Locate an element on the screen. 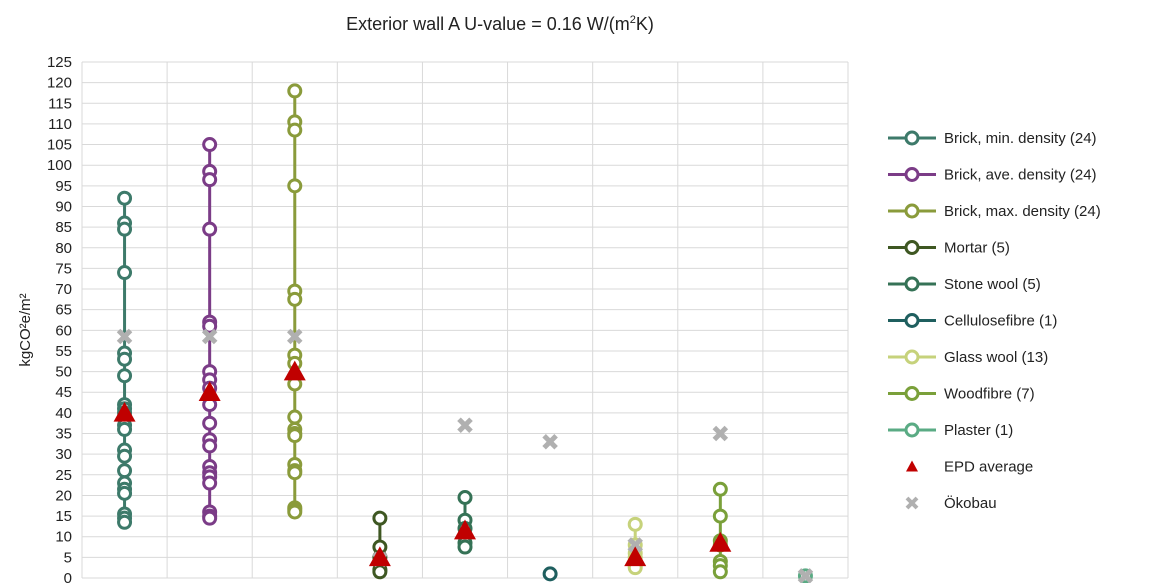 This screenshot has height=583, width=1169. legend-label: Cellulosefibre (1) is located at coordinates (1000, 321).